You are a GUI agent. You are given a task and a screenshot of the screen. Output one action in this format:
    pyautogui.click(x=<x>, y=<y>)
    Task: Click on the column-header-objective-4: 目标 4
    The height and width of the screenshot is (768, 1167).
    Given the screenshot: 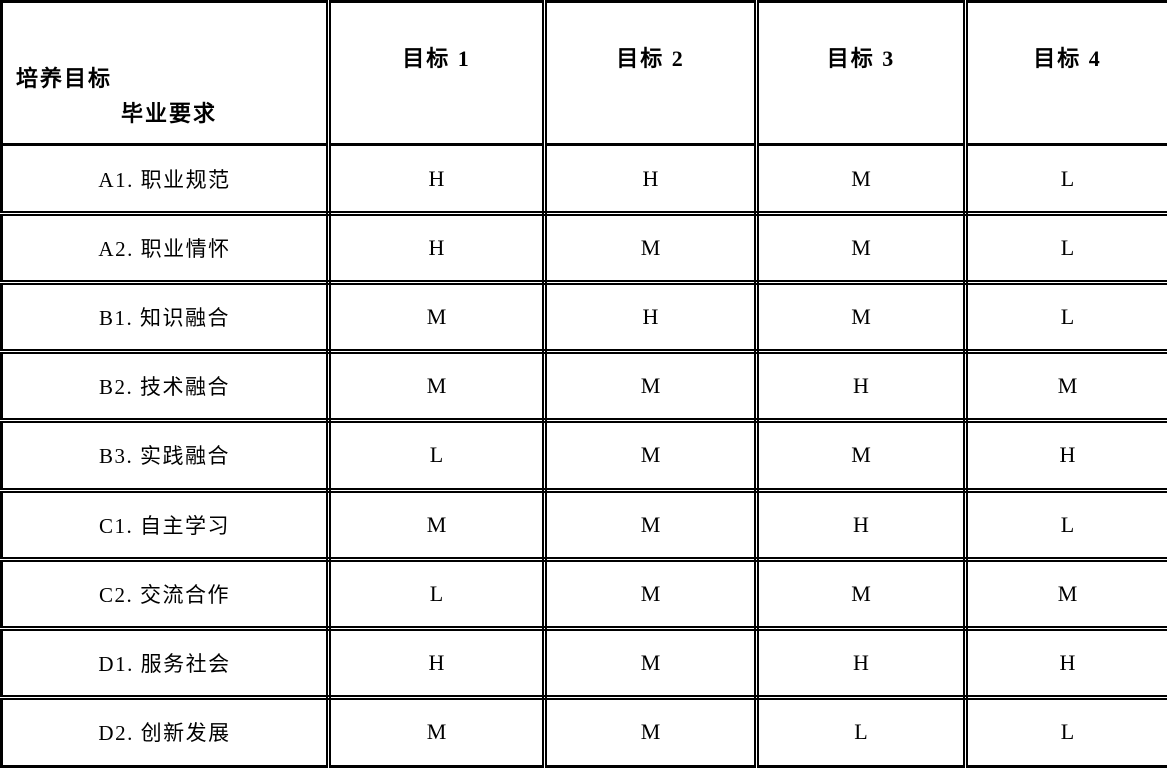 What is the action you would take?
    pyautogui.click(x=1065, y=73)
    